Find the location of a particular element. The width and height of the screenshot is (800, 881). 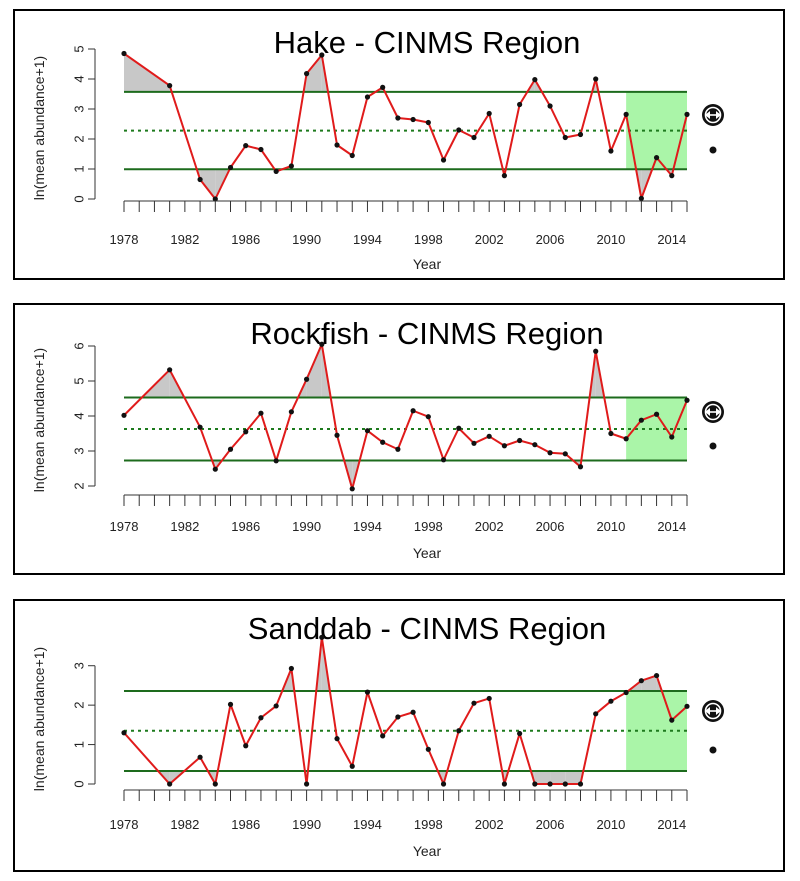

y-tick-label: 5 is located at coordinates (79, 48).